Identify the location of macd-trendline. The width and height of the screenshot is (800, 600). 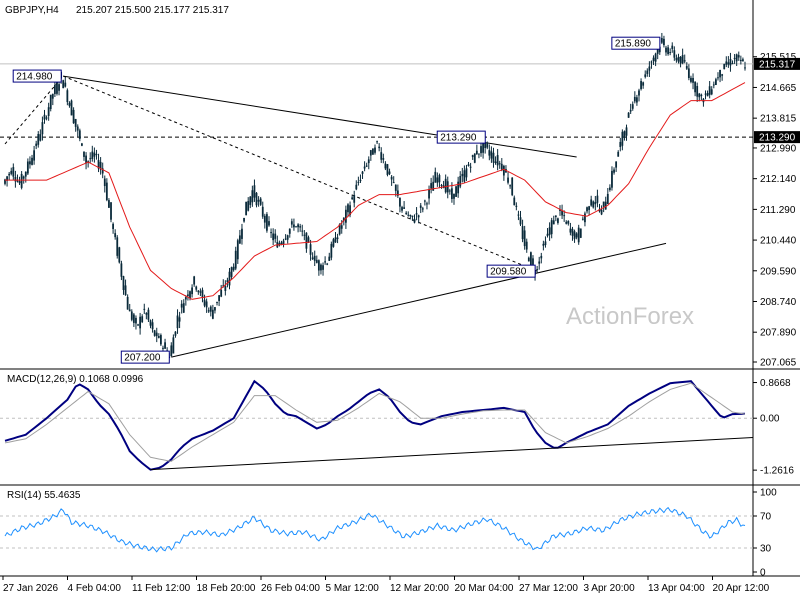
(452, 454).